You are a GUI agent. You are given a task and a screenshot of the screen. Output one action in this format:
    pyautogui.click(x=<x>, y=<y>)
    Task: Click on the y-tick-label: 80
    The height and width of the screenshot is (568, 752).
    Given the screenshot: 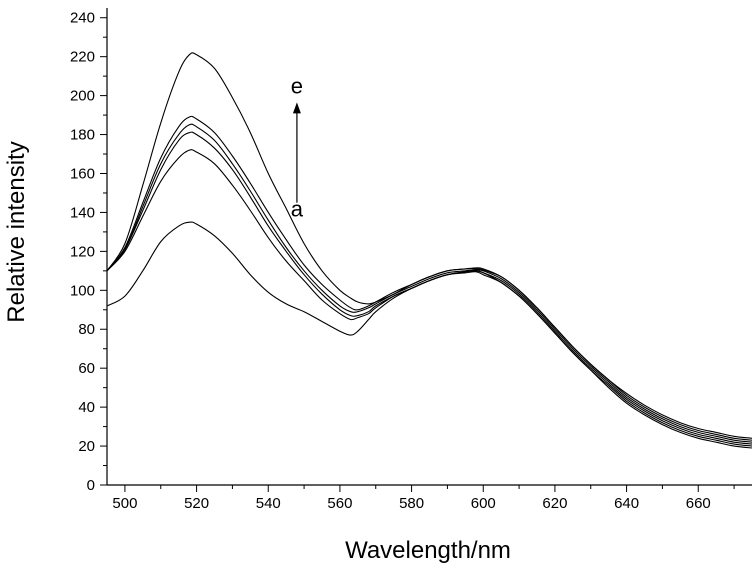 What is the action you would take?
    pyautogui.click(x=86, y=329)
    